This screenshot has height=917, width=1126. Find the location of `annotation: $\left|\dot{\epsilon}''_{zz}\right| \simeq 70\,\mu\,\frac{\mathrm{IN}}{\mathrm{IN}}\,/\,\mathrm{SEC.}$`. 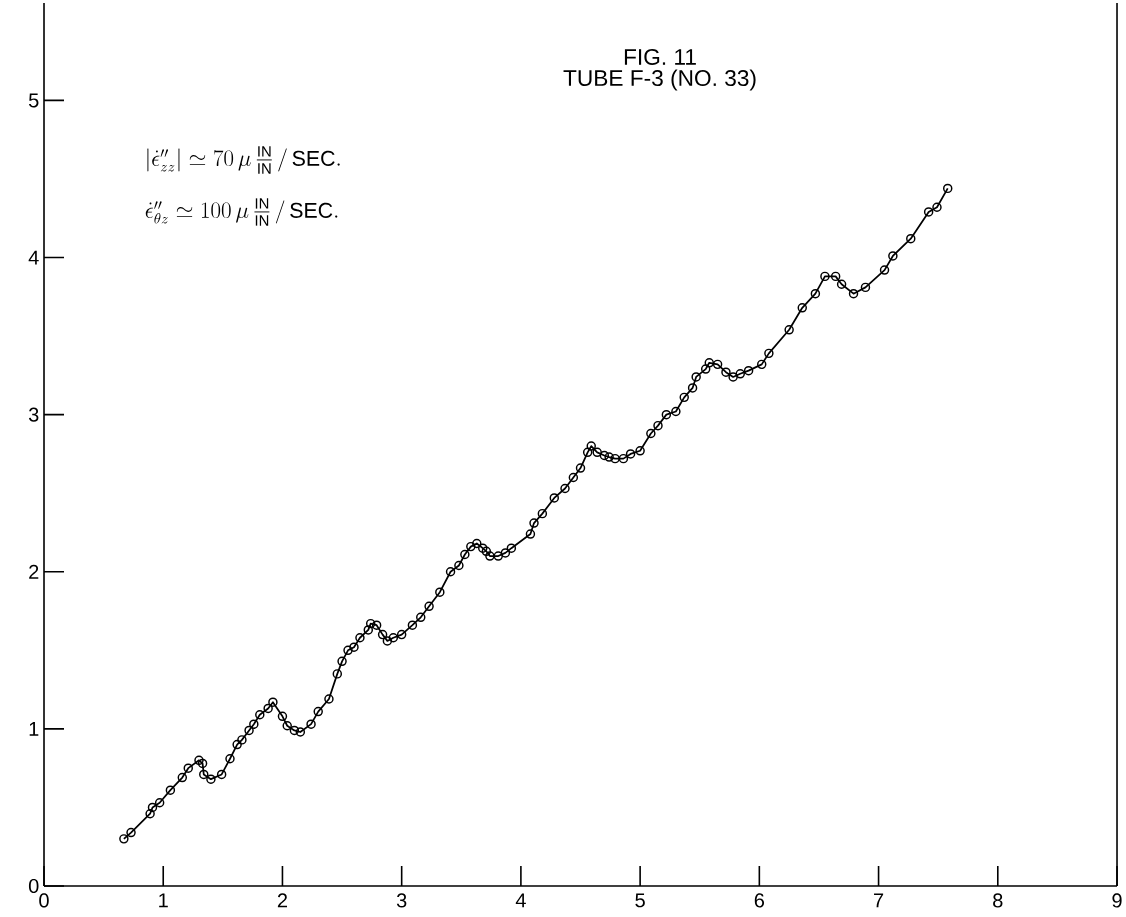

annotation: $\left|\dot{\epsilon}''_{zz}\right| \simeq 70\,\mu\,\frac{\mathrm{IN}}{\mathrm{IN}}\,/\,\mathrm{SEC.}$ is located at coordinates (243, 160).